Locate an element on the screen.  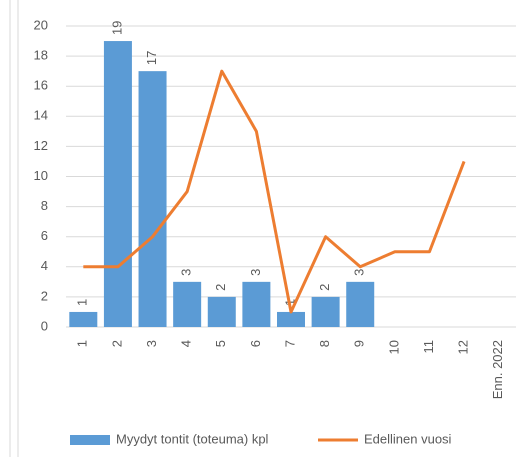
y-tick-label: 2 is located at coordinates (44, 295).